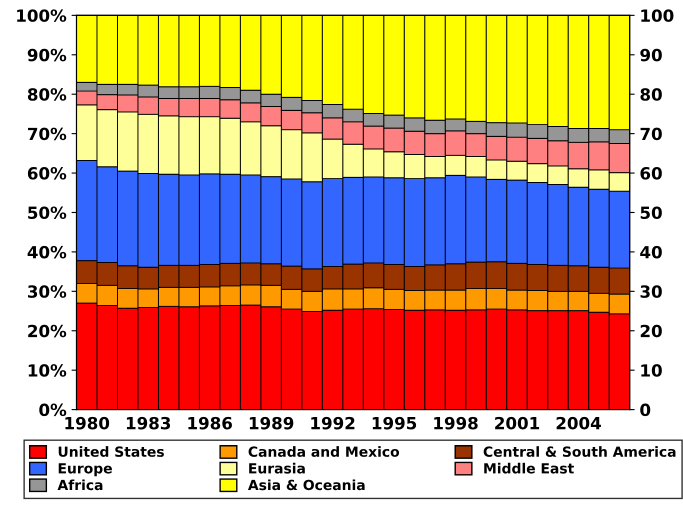  What do you see at coordinates (47, 213) in the screenshot?
I see `y-tick-label: 50%` at bounding box center [47, 213].